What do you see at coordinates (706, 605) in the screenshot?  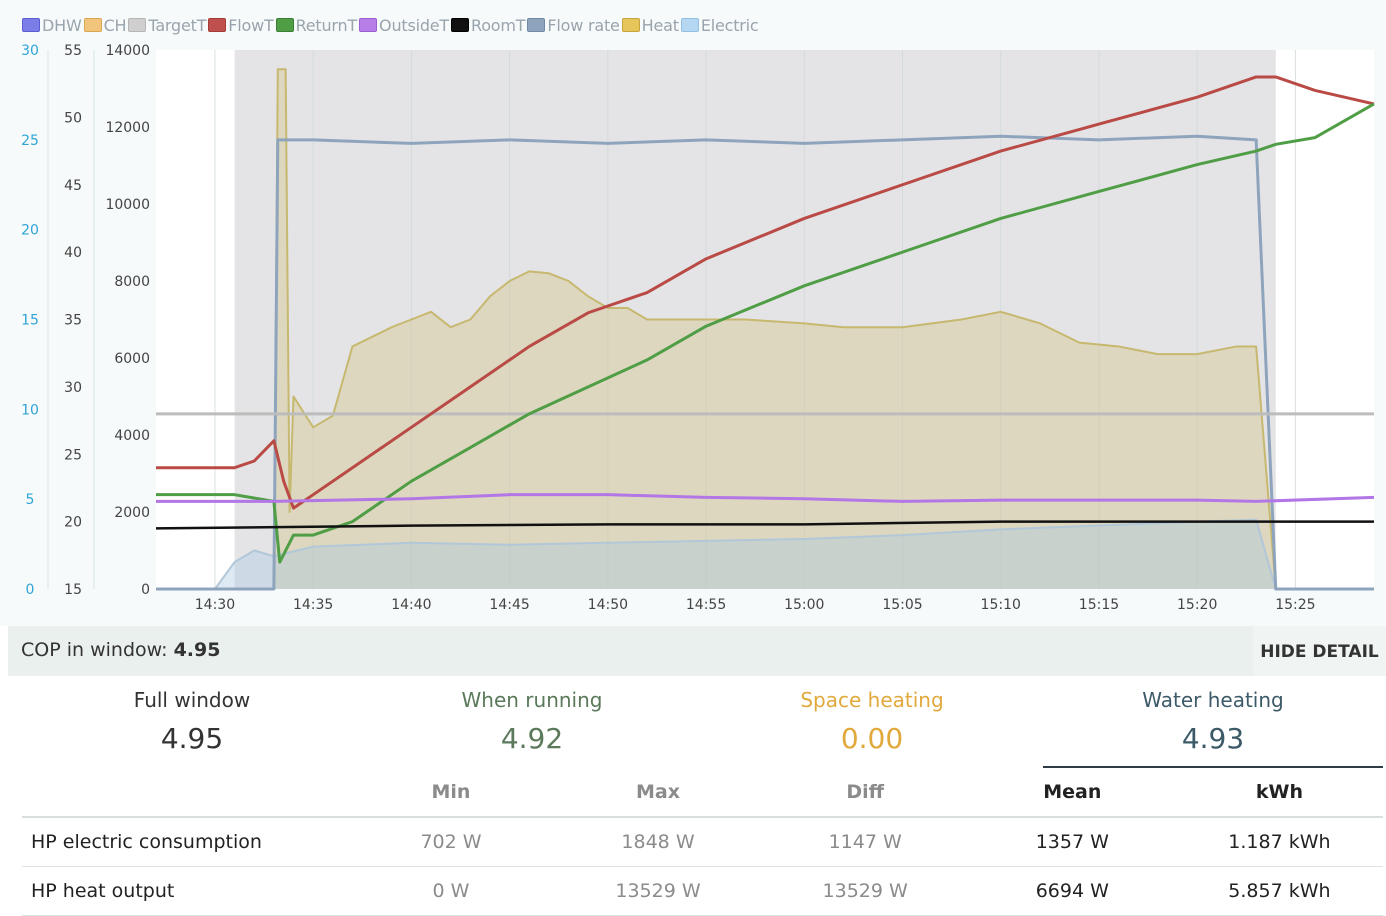 I see `x-tick-label: 14:55` at bounding box center [706, 605].